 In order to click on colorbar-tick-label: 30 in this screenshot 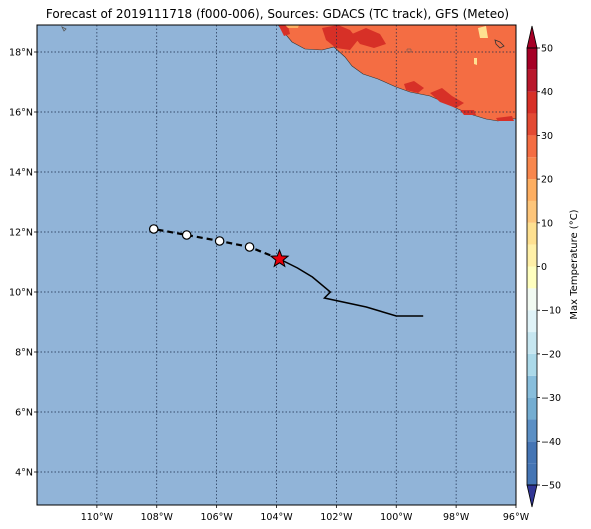, I will do `click(547, 136)`.